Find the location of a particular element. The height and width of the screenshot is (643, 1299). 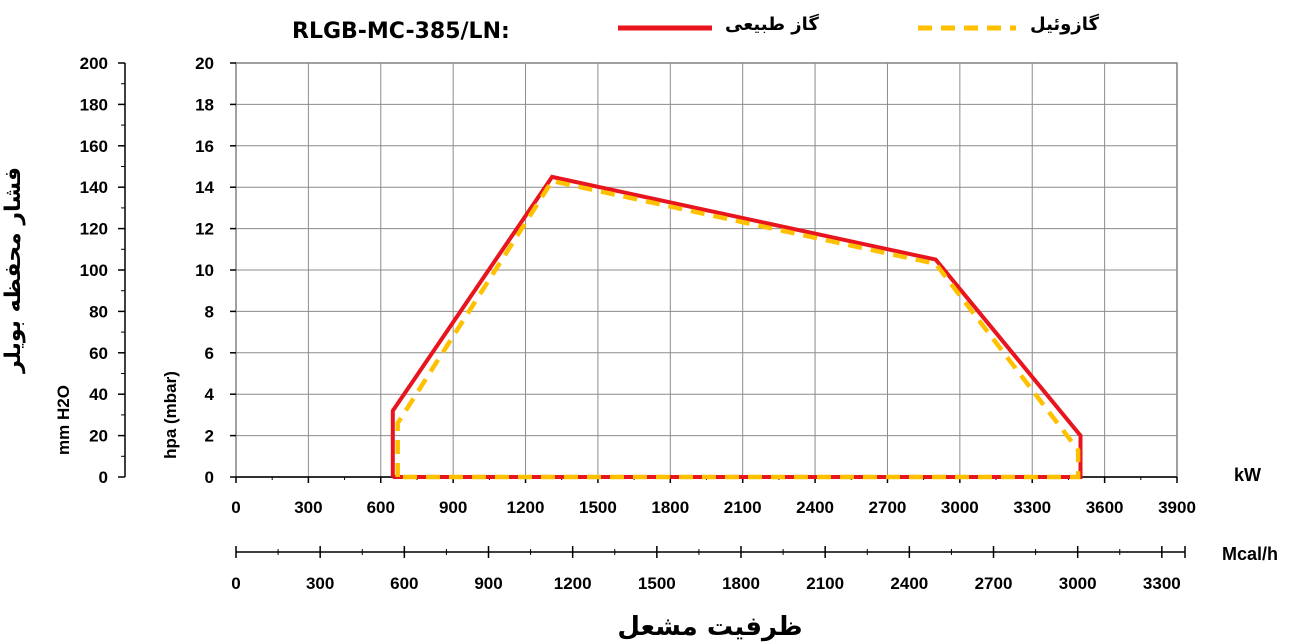

x-unit-mcal: Mcal/h is located at coordinates (1250, 554).